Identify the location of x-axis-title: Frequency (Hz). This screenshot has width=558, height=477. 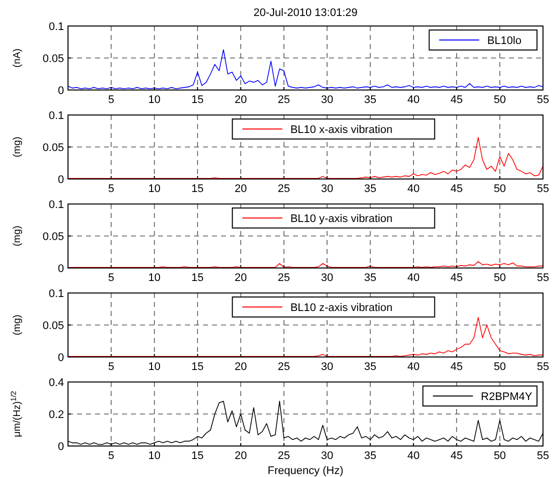
(306, 471).